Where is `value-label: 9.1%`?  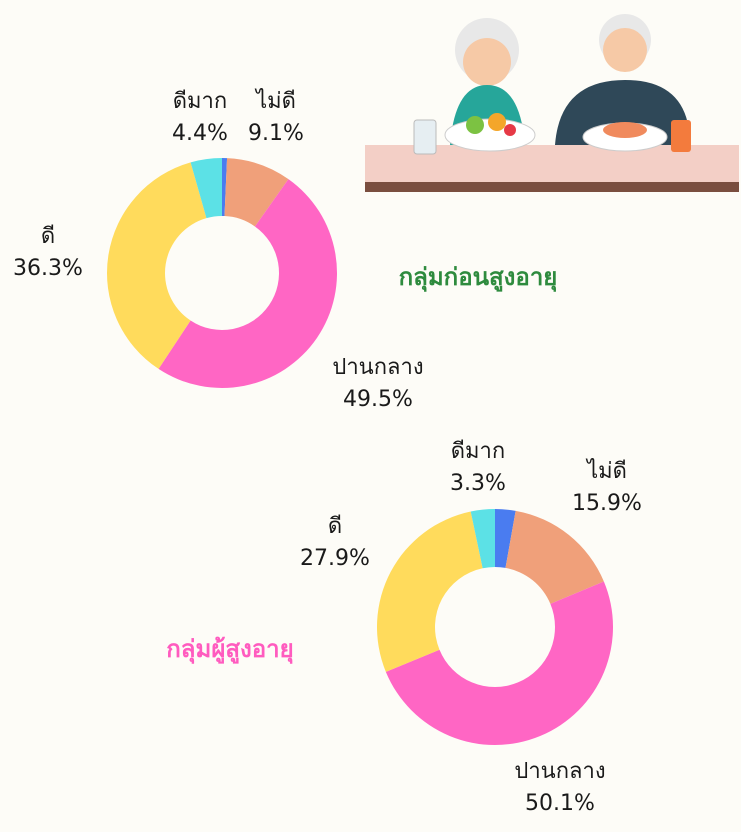 value-label: 9.1% is located at coordinates (276, 133).